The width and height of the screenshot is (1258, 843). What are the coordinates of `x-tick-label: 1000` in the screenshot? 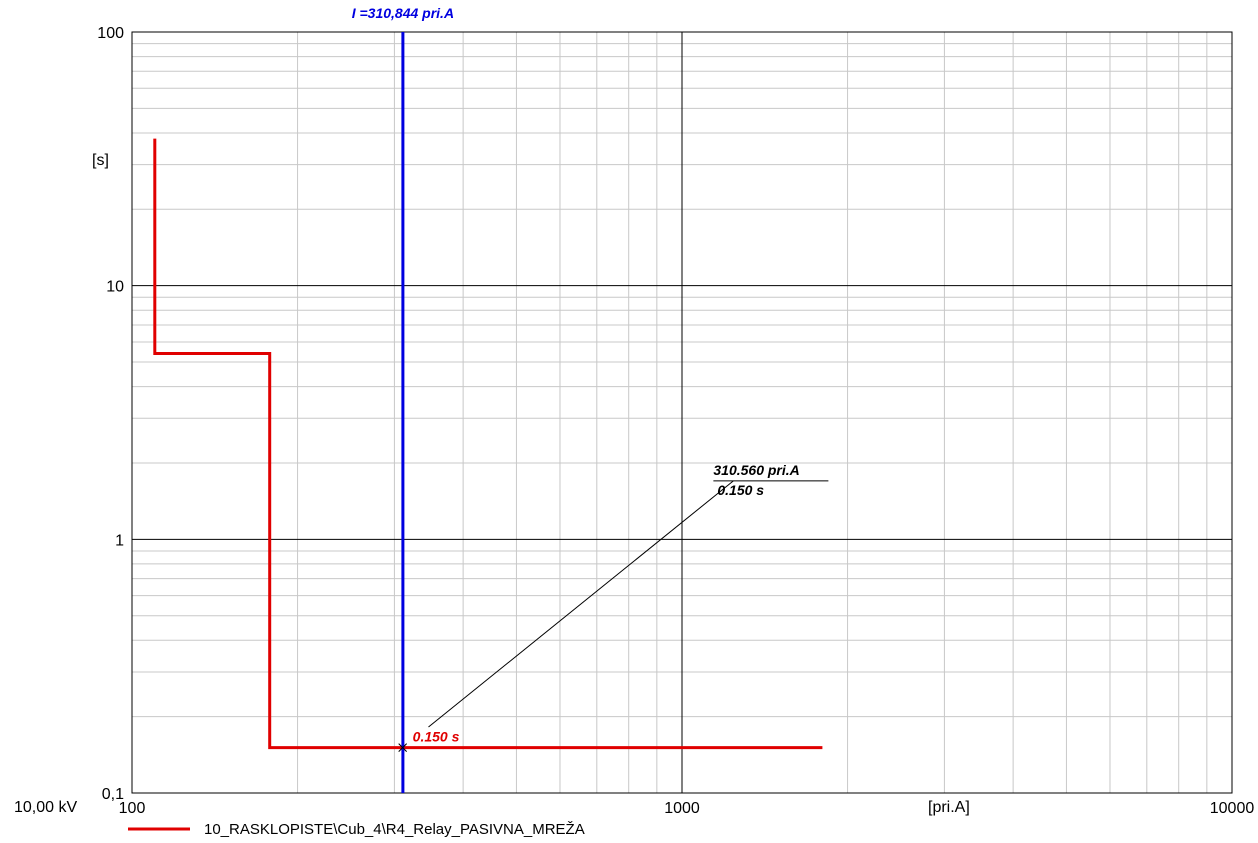 It's located at (682, 808).